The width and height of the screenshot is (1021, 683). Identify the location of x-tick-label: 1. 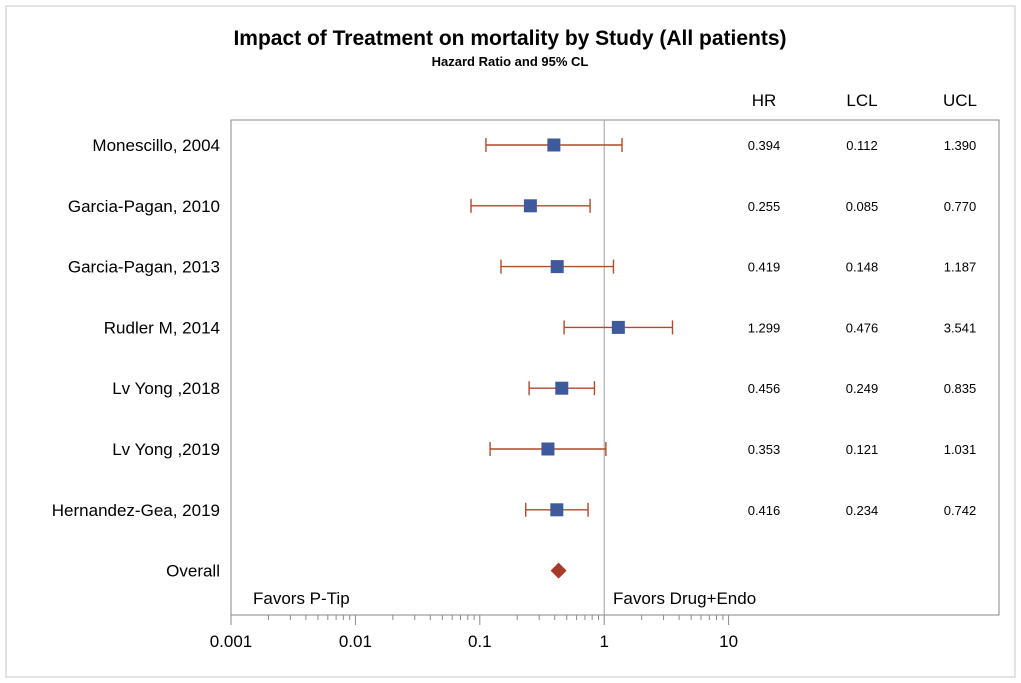
(603, 641).